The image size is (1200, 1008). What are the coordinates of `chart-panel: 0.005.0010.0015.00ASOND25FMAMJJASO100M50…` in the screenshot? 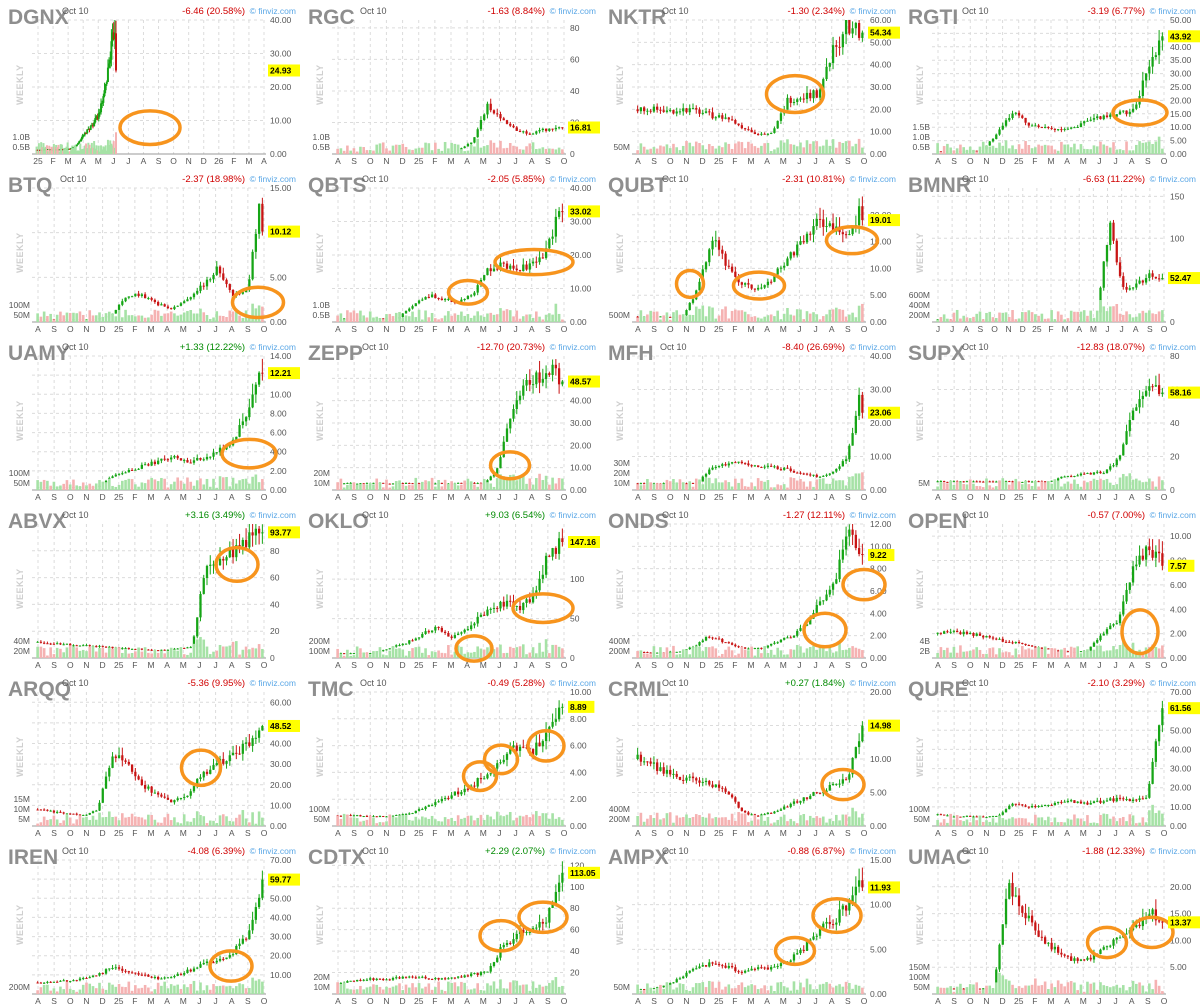 It's located at (150, 252).